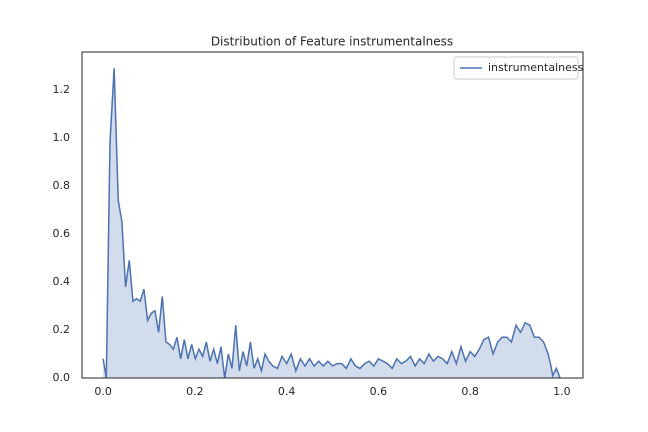 The height and width of the screenshot is (432, 648). Describe the element at coordinates (62, 137) in the screenshot. I see `y-tick-label: 1.0` at that location.